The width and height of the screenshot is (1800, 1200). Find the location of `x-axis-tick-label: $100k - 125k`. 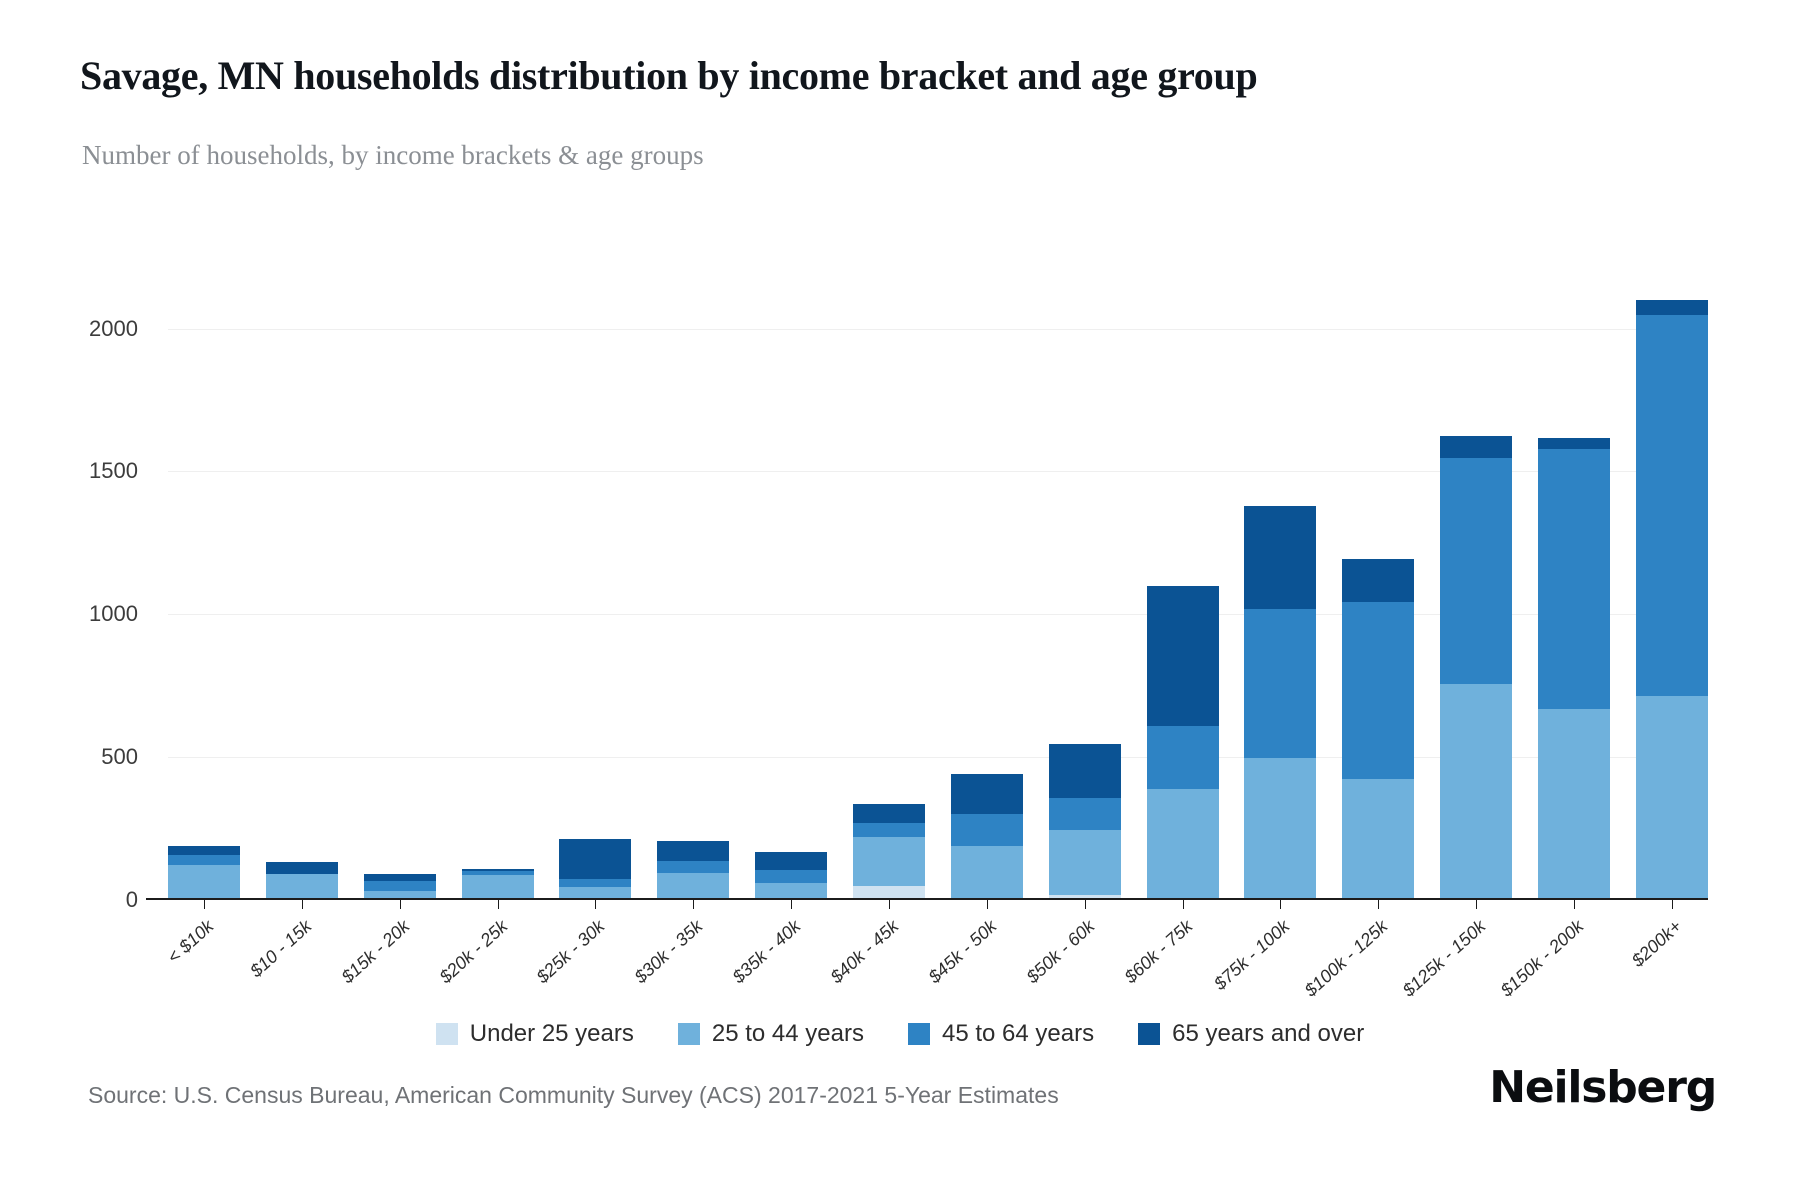

x-axis-tick-label: $100k - 125k is located at coordinates (1346, 958).